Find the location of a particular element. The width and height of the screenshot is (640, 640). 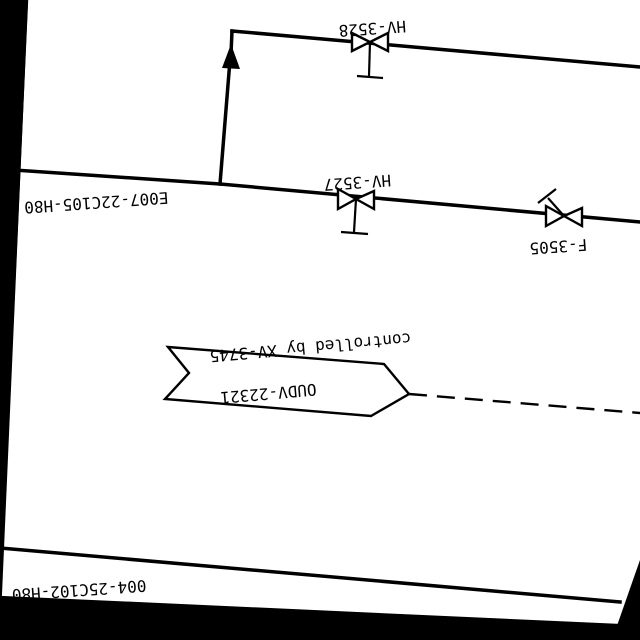

top-branch-line is located at coordinates (435, 49).